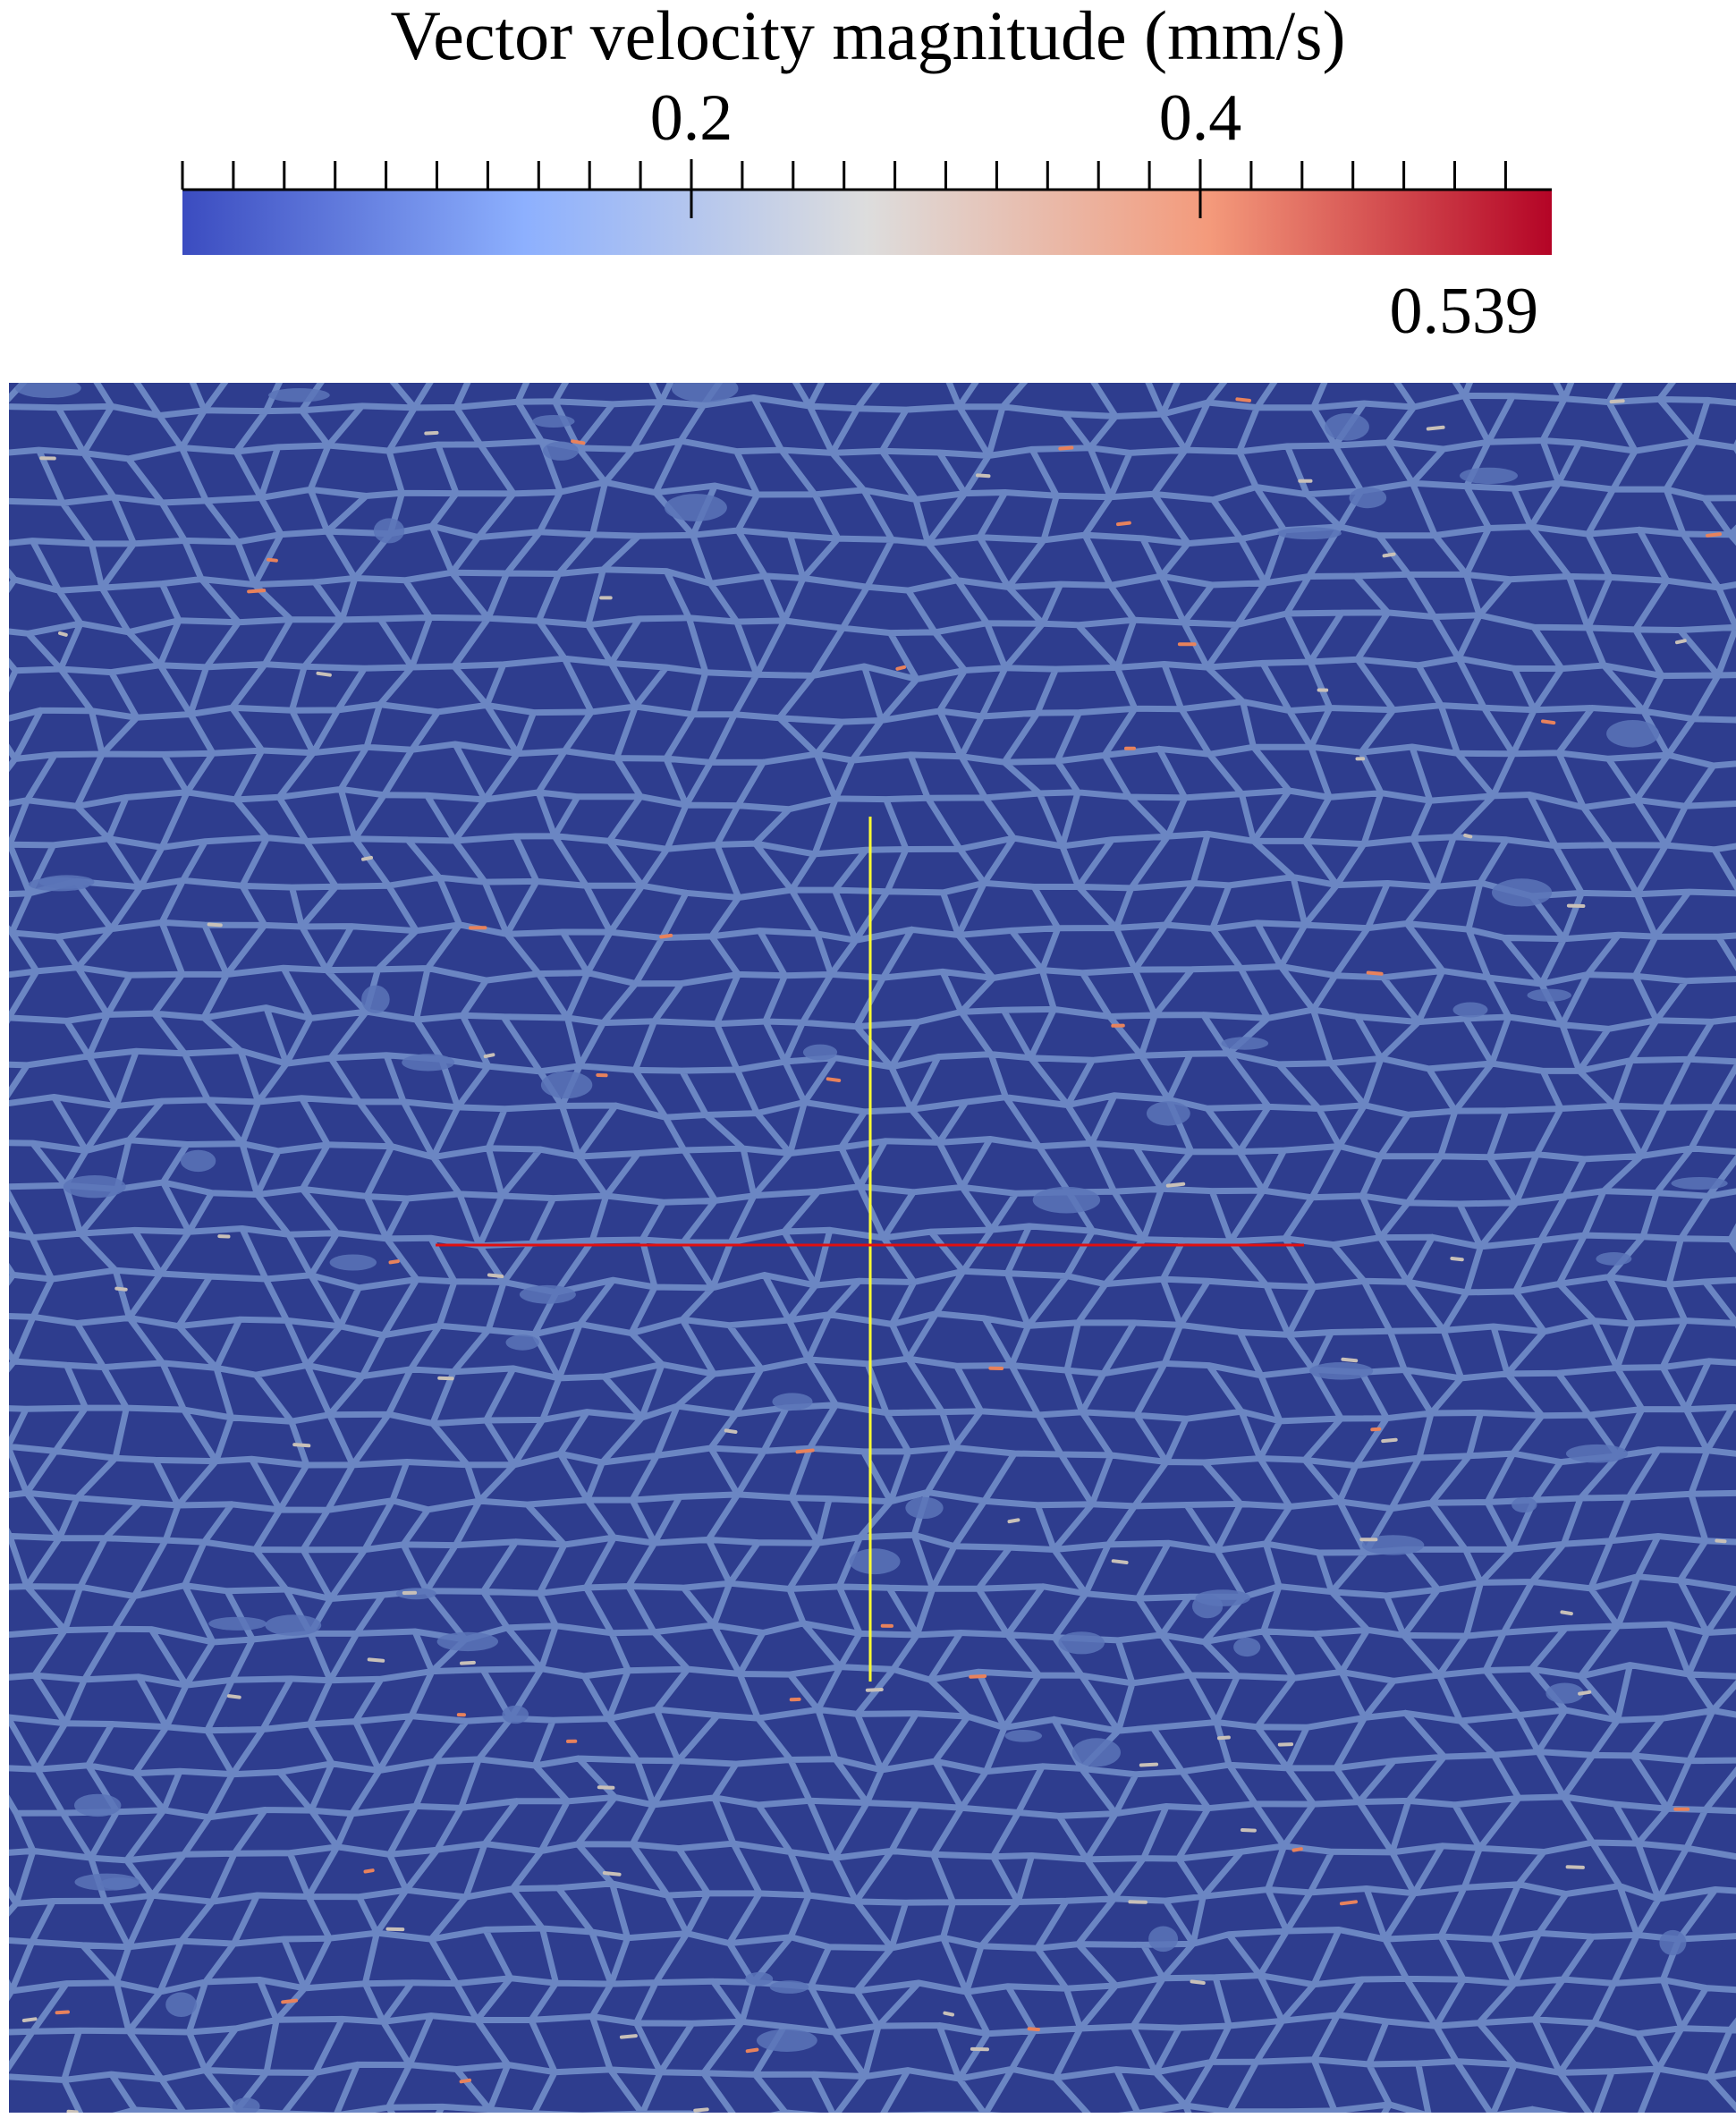 This screenshot has width=1736, height=2118. I want to click on colorbar-max-label: 0.539, so click(1464, 311).